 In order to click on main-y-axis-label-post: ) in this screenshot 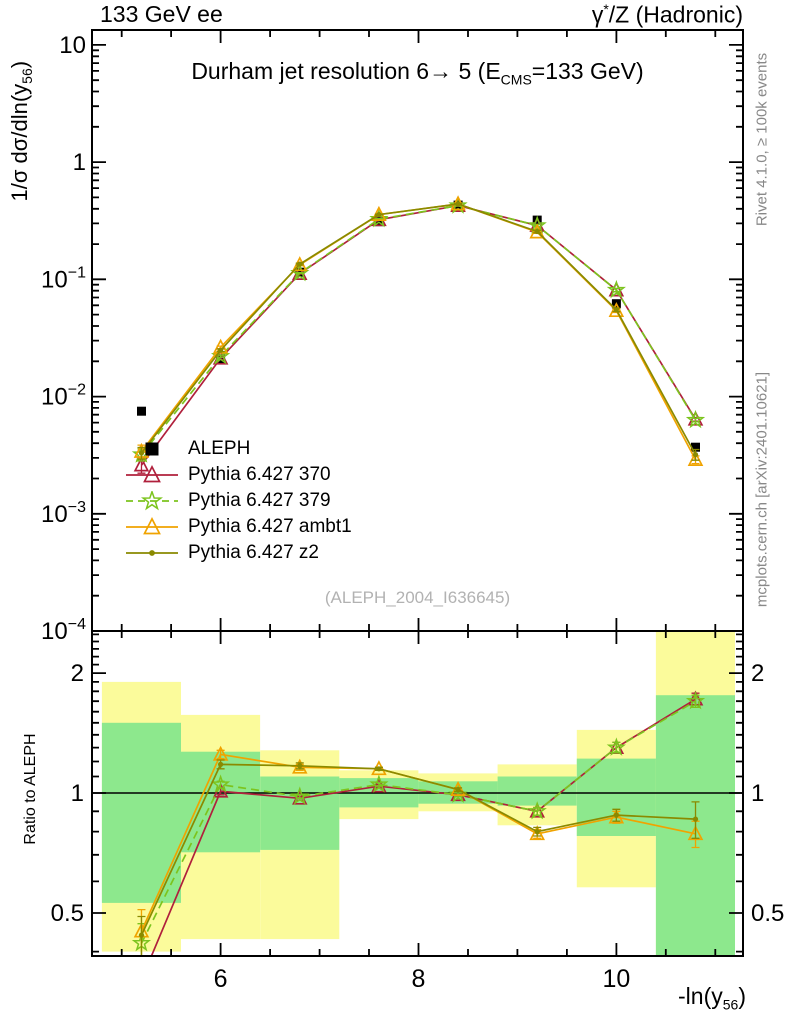, I will do `click(19, 64)`.